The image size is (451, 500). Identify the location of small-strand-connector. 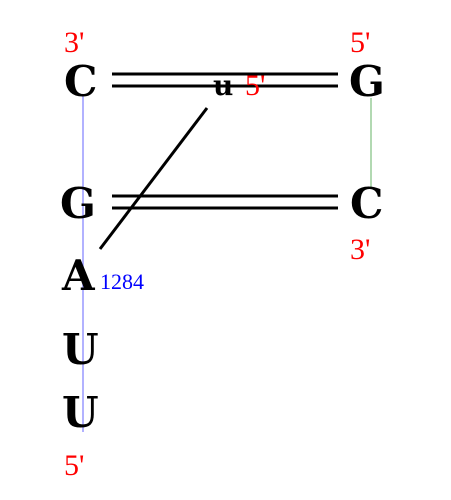
(153, 178).